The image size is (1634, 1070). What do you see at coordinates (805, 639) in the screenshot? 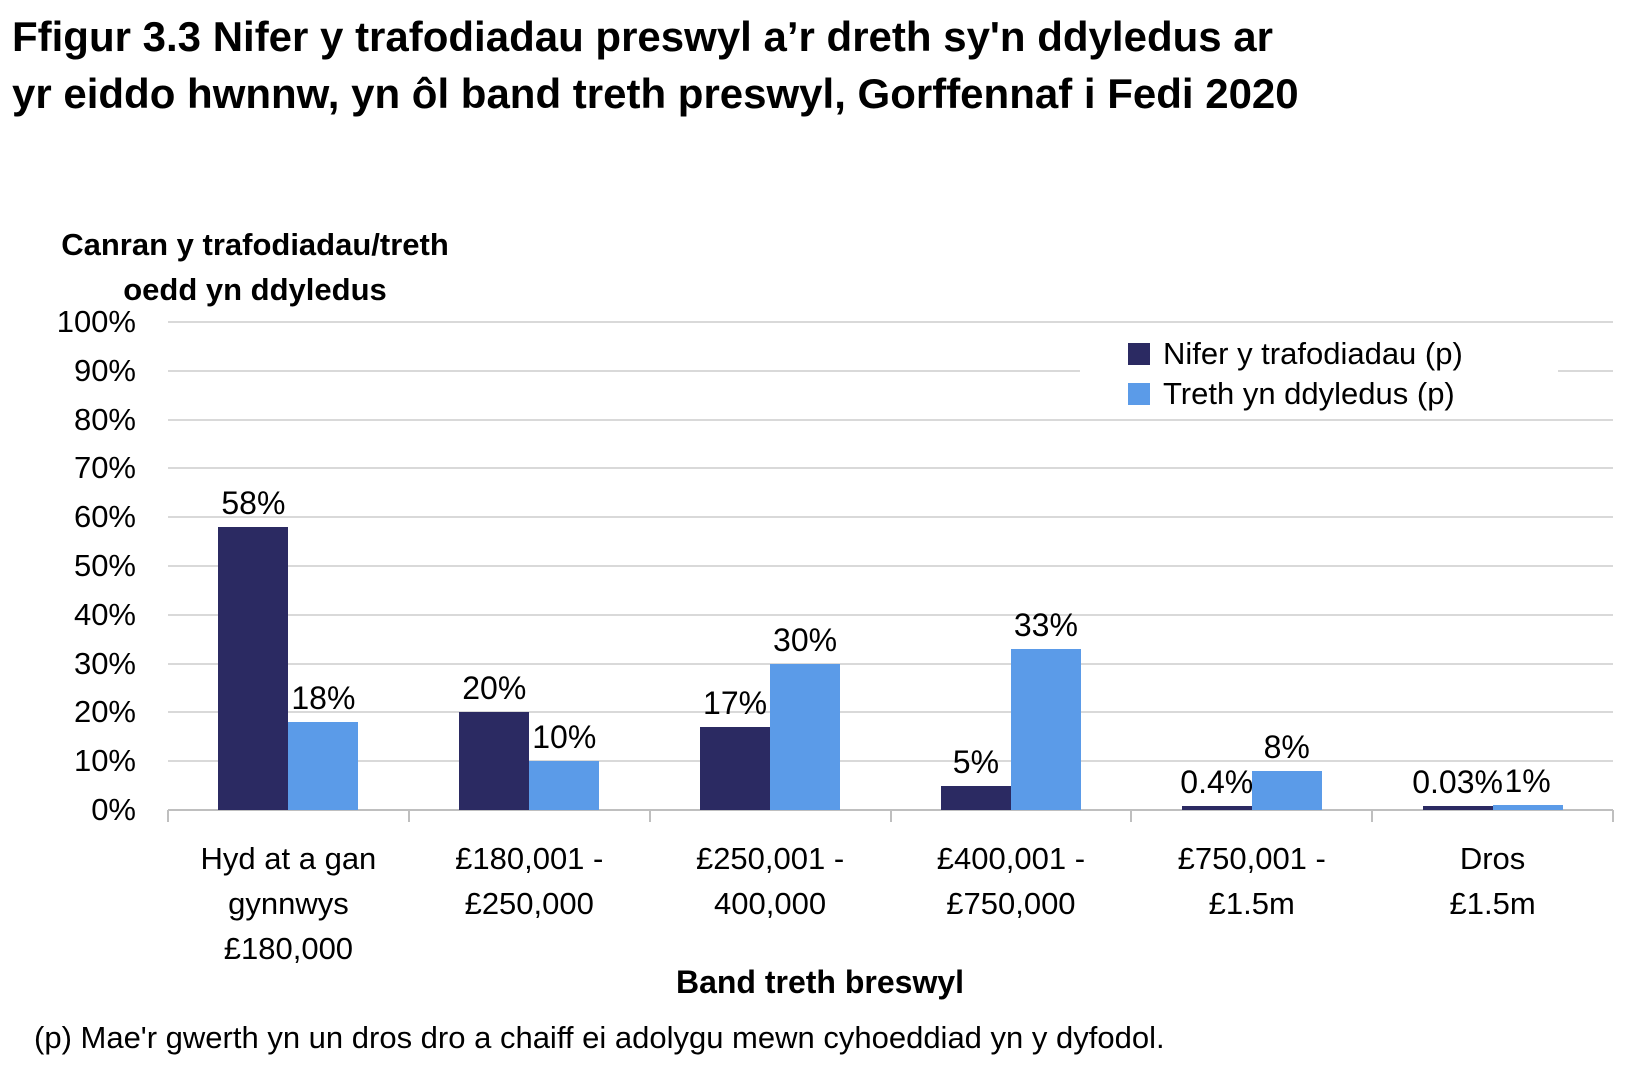
I see `bar-value-label: 30%` at bounding box center [805, 639].